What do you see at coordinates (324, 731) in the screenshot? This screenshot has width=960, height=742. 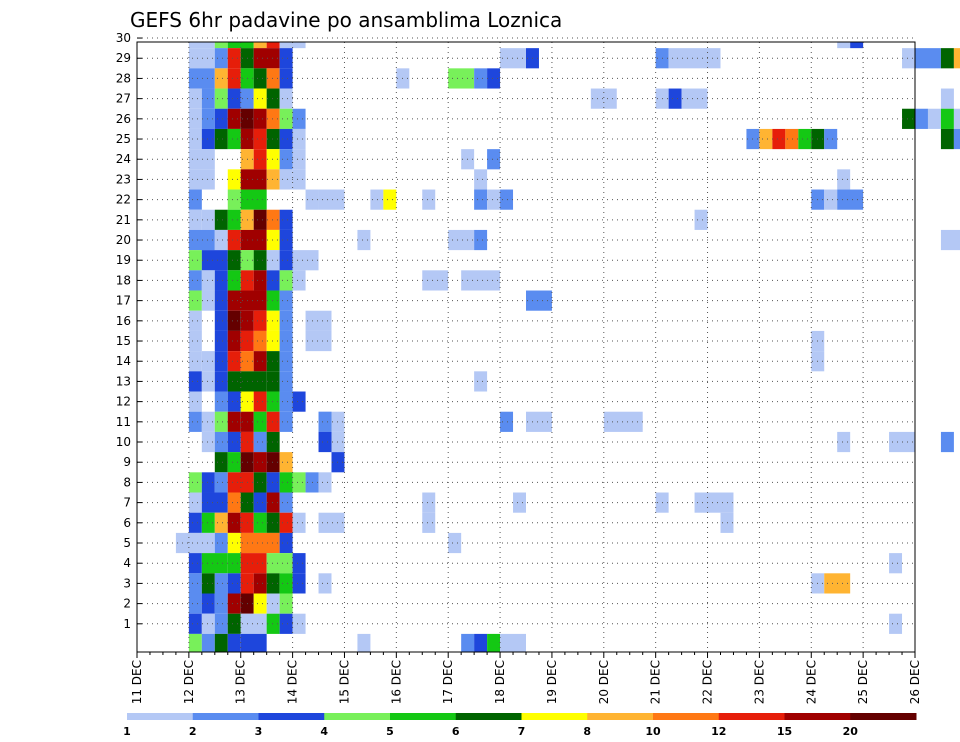 I see `legend-label: 4` at bounding box center [324, 731].